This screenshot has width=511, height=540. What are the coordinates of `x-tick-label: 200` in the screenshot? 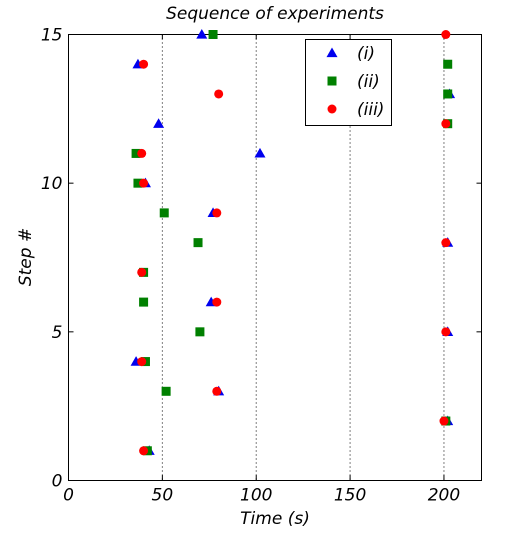 It's located at (444, 496).